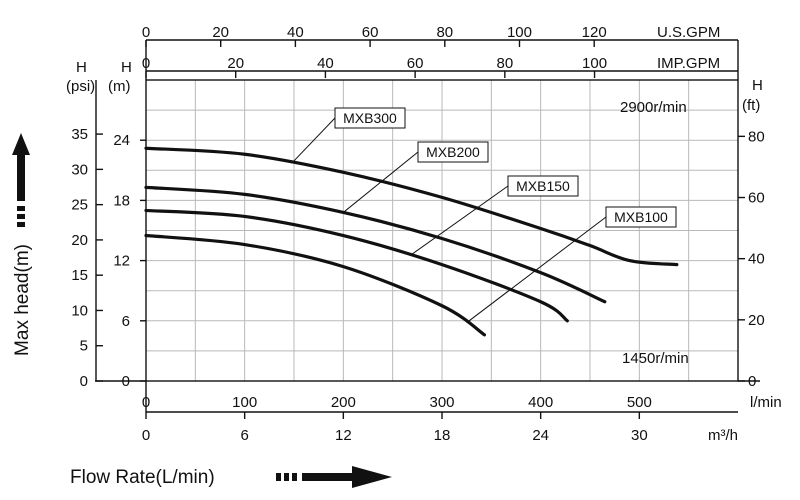 The image size is (800, 500). I want to click on leader-mxb200, so click(381, 182).